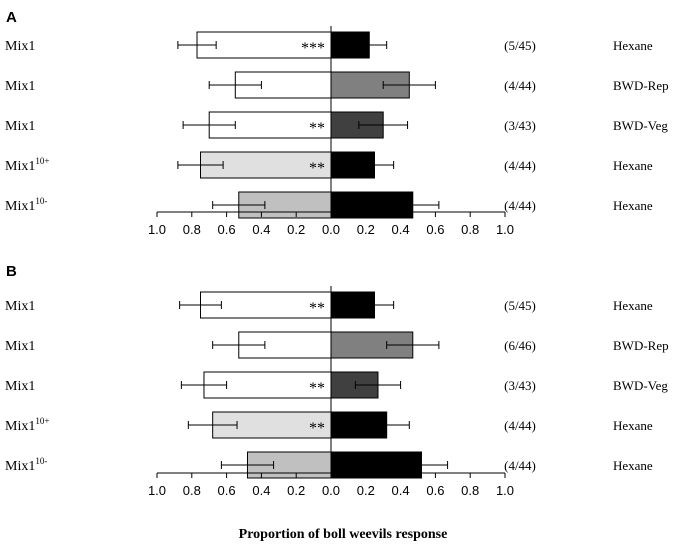 The height and width of the screenshot is (547, 686). Describe the element at coordinates (337, 345) in the screenshot. I see `chart-row: Mix1 (6/46) BWD-Rep` at that location.